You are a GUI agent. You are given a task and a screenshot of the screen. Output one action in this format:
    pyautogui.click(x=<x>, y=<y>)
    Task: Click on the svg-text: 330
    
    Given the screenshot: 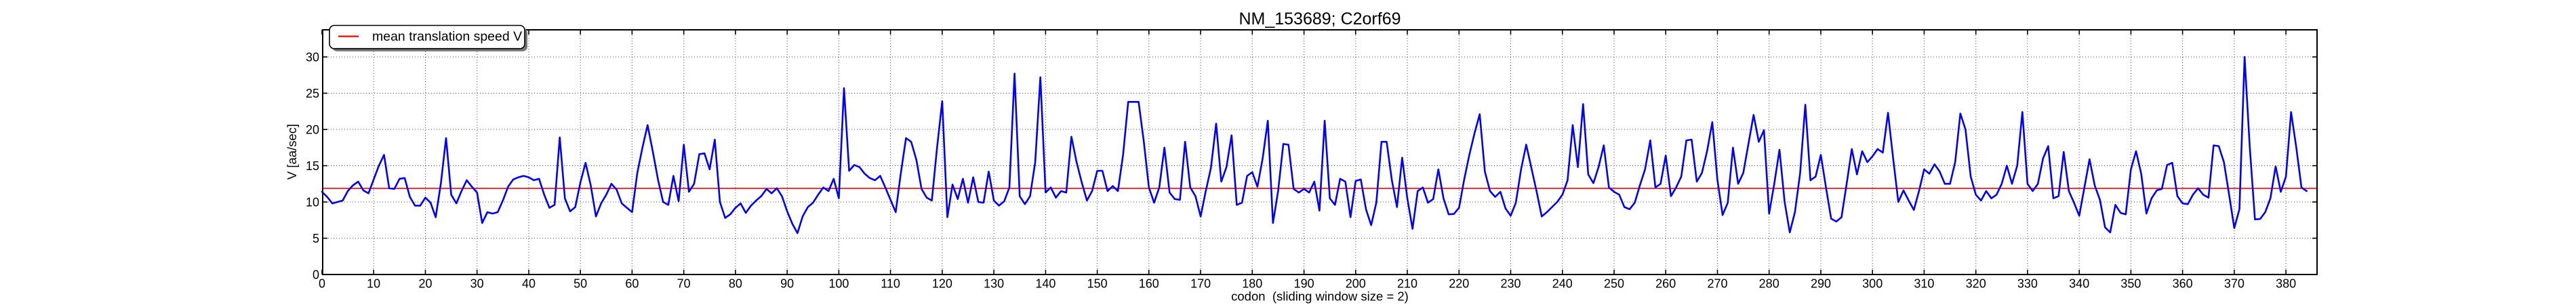 What is the action you would take?
    pyautogui.click(x=2027, y=284)
    